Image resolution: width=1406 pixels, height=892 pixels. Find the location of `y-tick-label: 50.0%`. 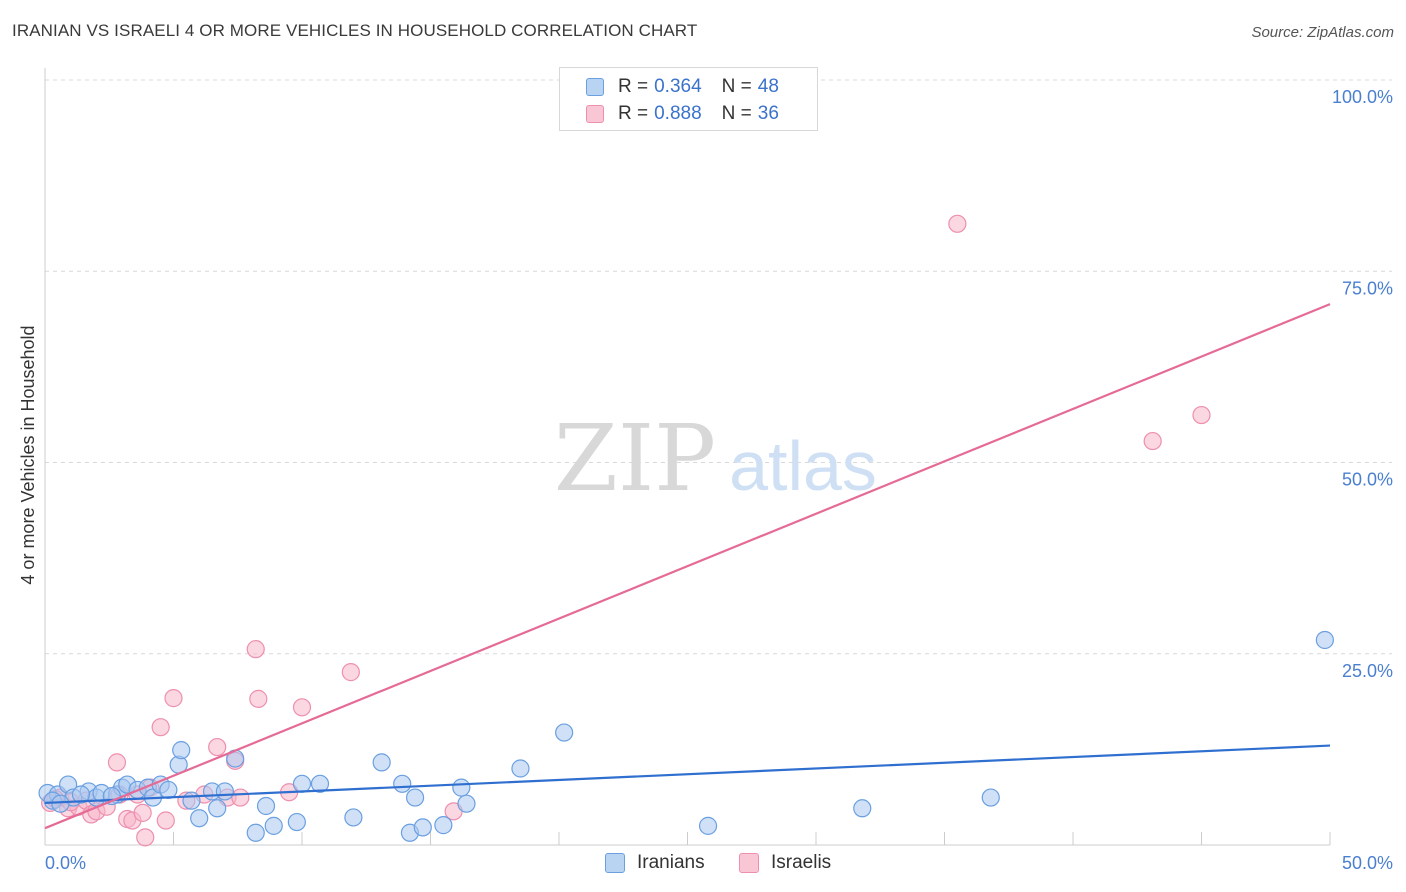

y-tick-label: 50.0% is located at coordinates (1367, 480).